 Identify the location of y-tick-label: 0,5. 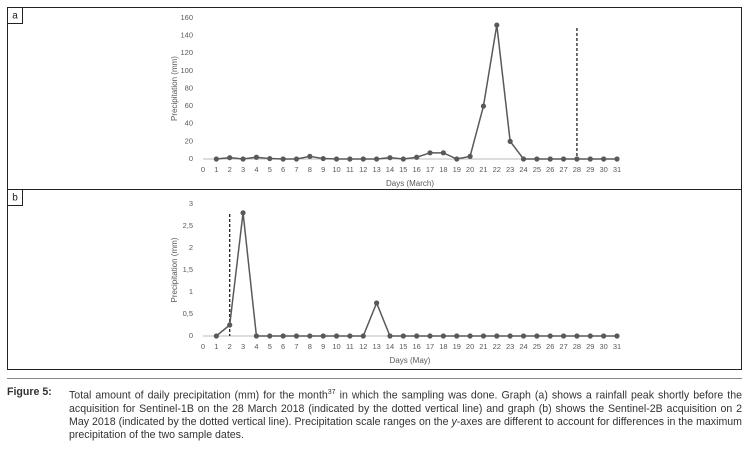
(188, 313).